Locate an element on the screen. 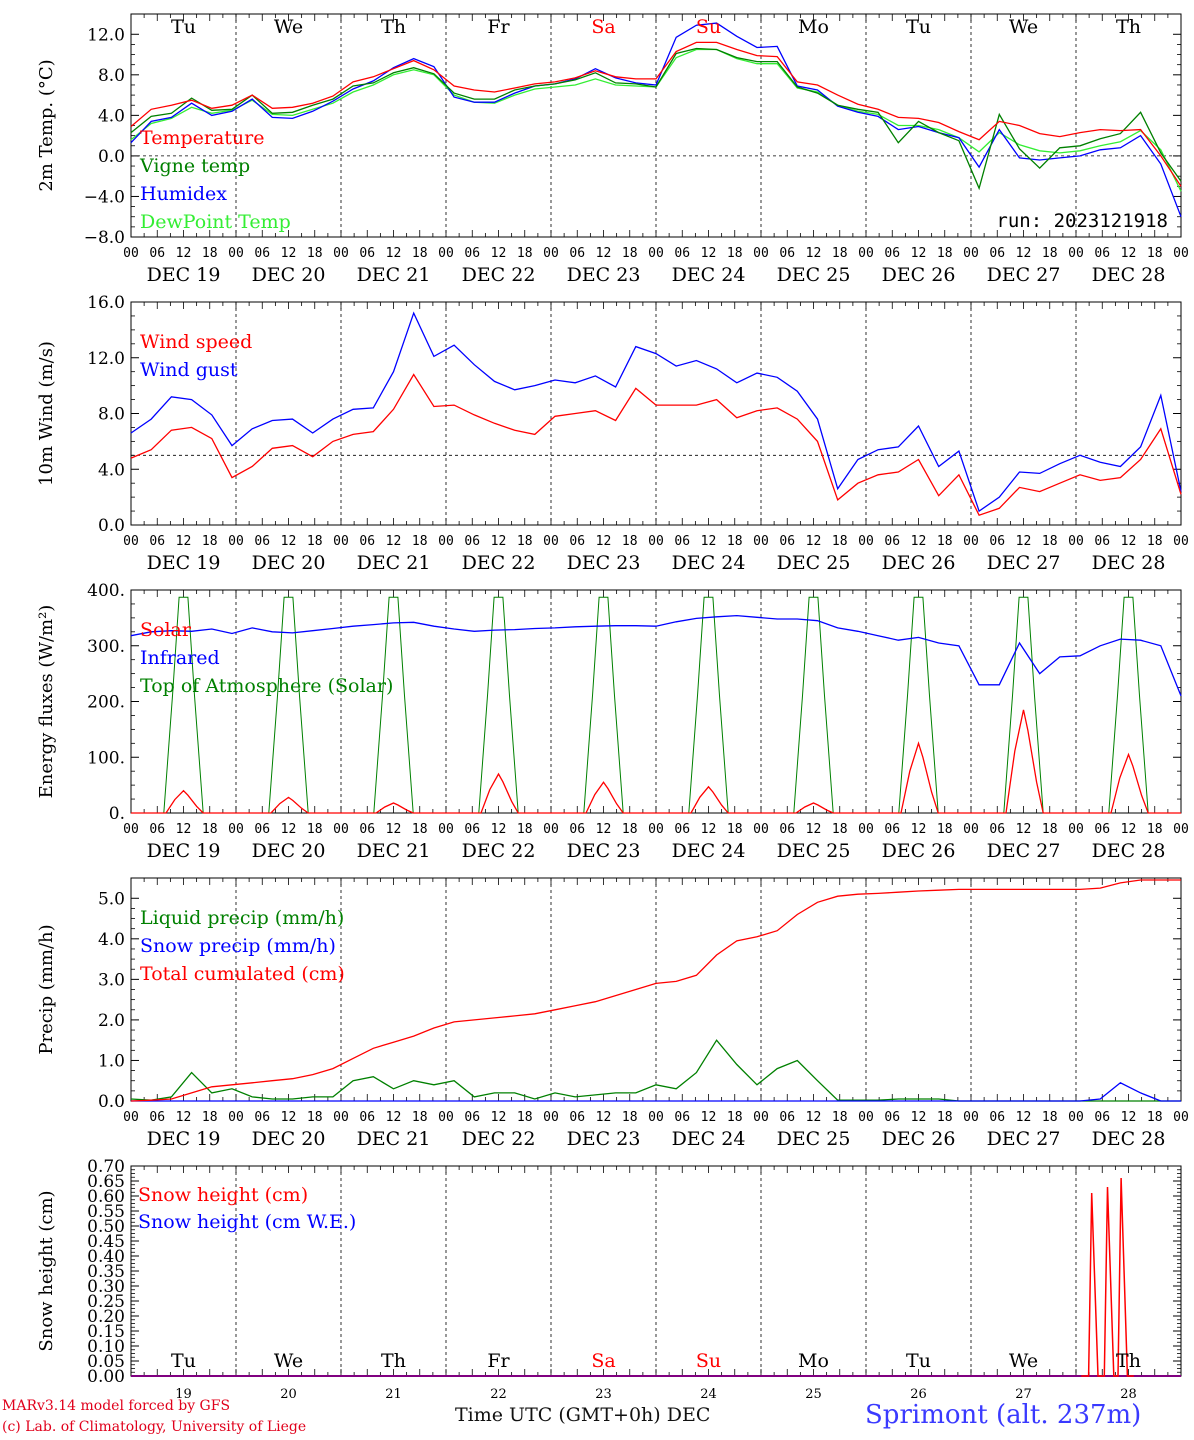 The width and height of the screenshot is (1194, 1440). run-annotation: run: 2023121918 is located at coordinates (1082, 221).